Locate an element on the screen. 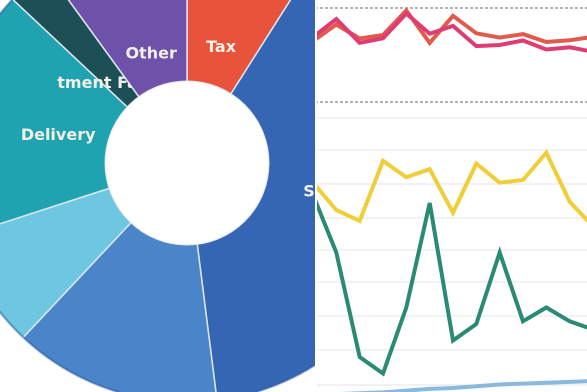 The image size is (587, 392). slice-label: S is located at coordinates (309, 190).